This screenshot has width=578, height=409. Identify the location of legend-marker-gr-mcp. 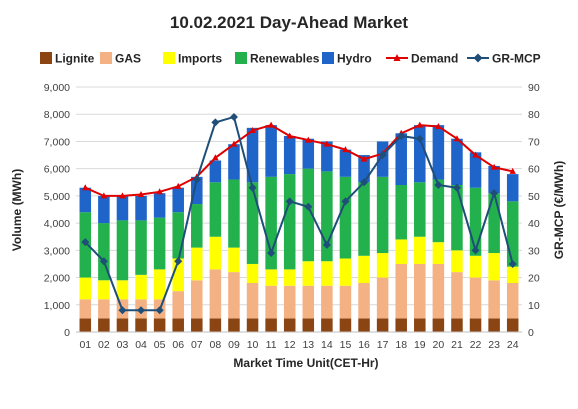
(478, 58).